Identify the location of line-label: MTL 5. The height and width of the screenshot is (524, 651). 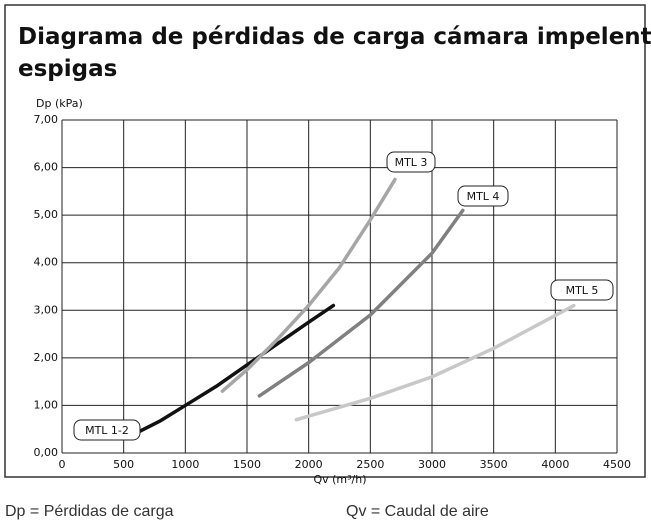
(582, 290).